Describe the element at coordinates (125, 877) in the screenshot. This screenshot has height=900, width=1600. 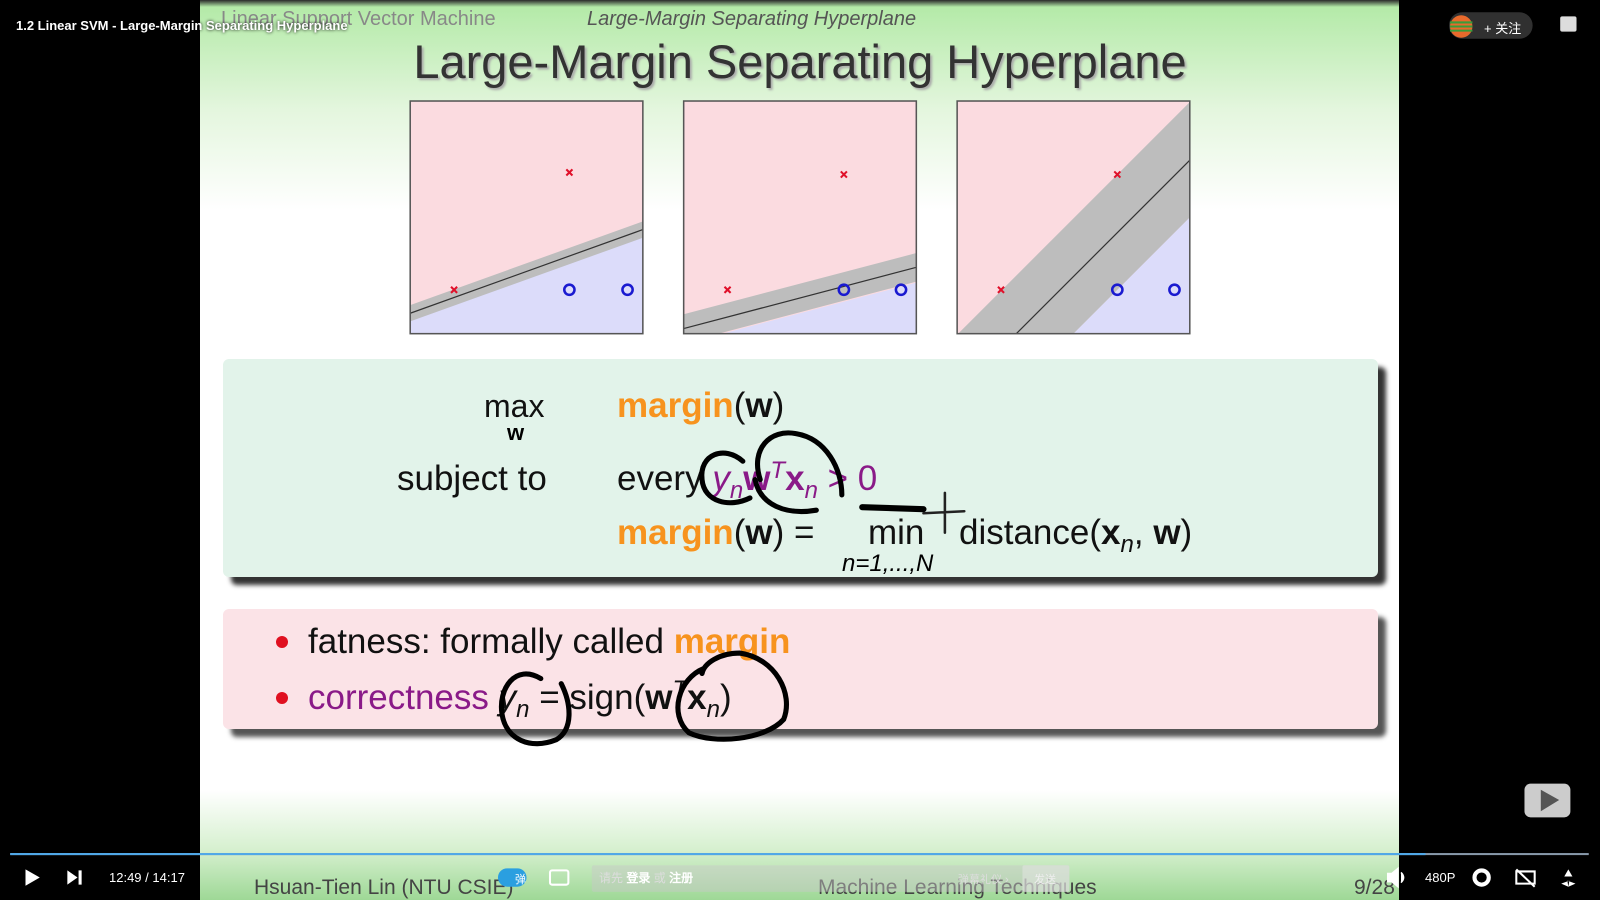
I see `time-current: 12:49` at that location.